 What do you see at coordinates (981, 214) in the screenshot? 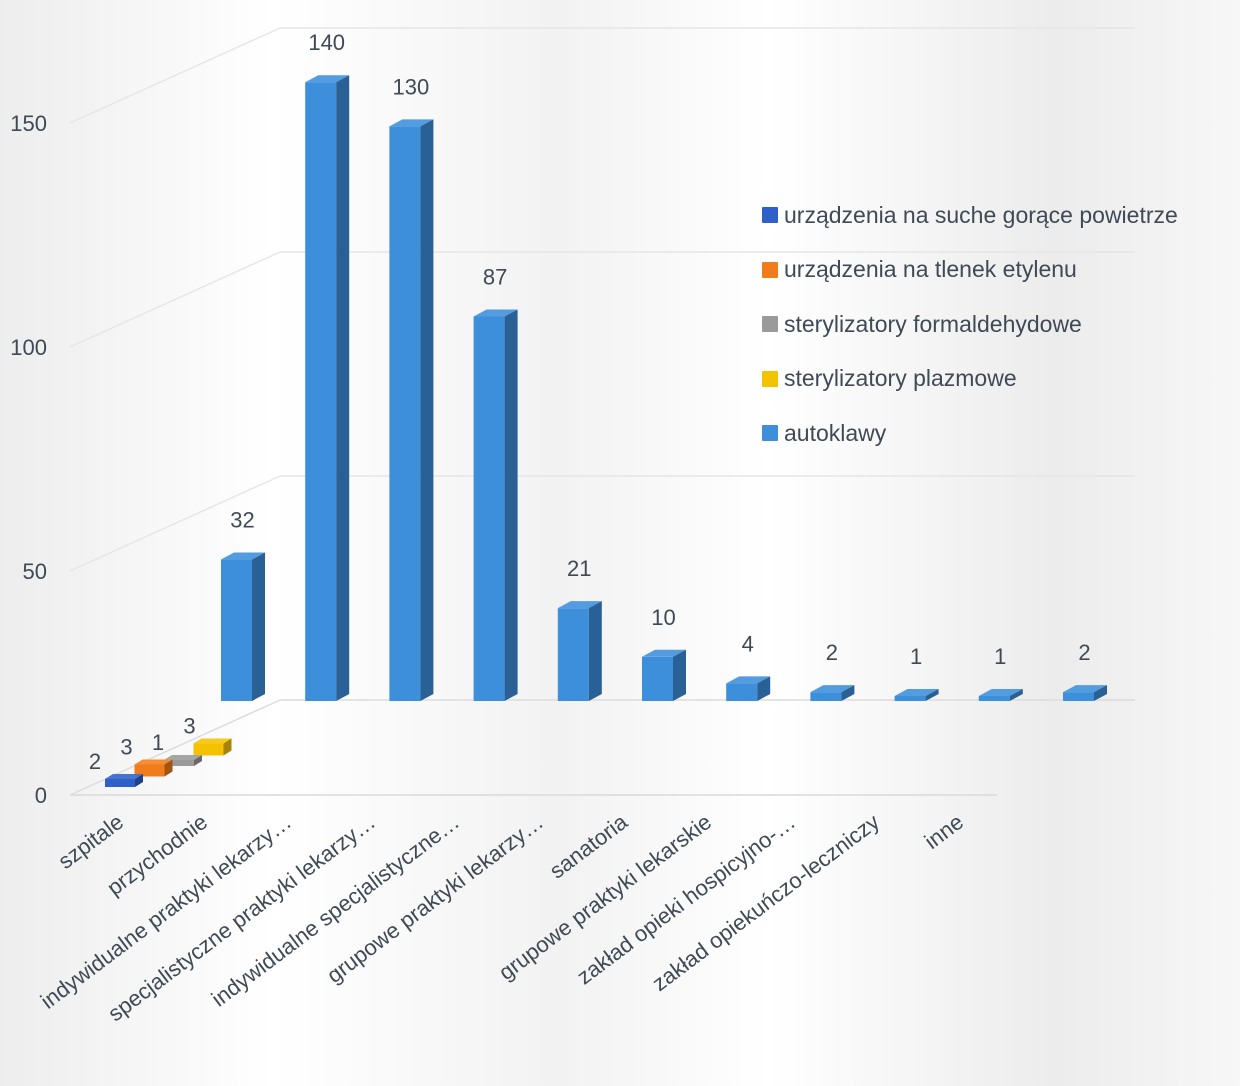
I see `legend-label: urządzenia na suche gorące powietrze` at bounding box center [981, 214].